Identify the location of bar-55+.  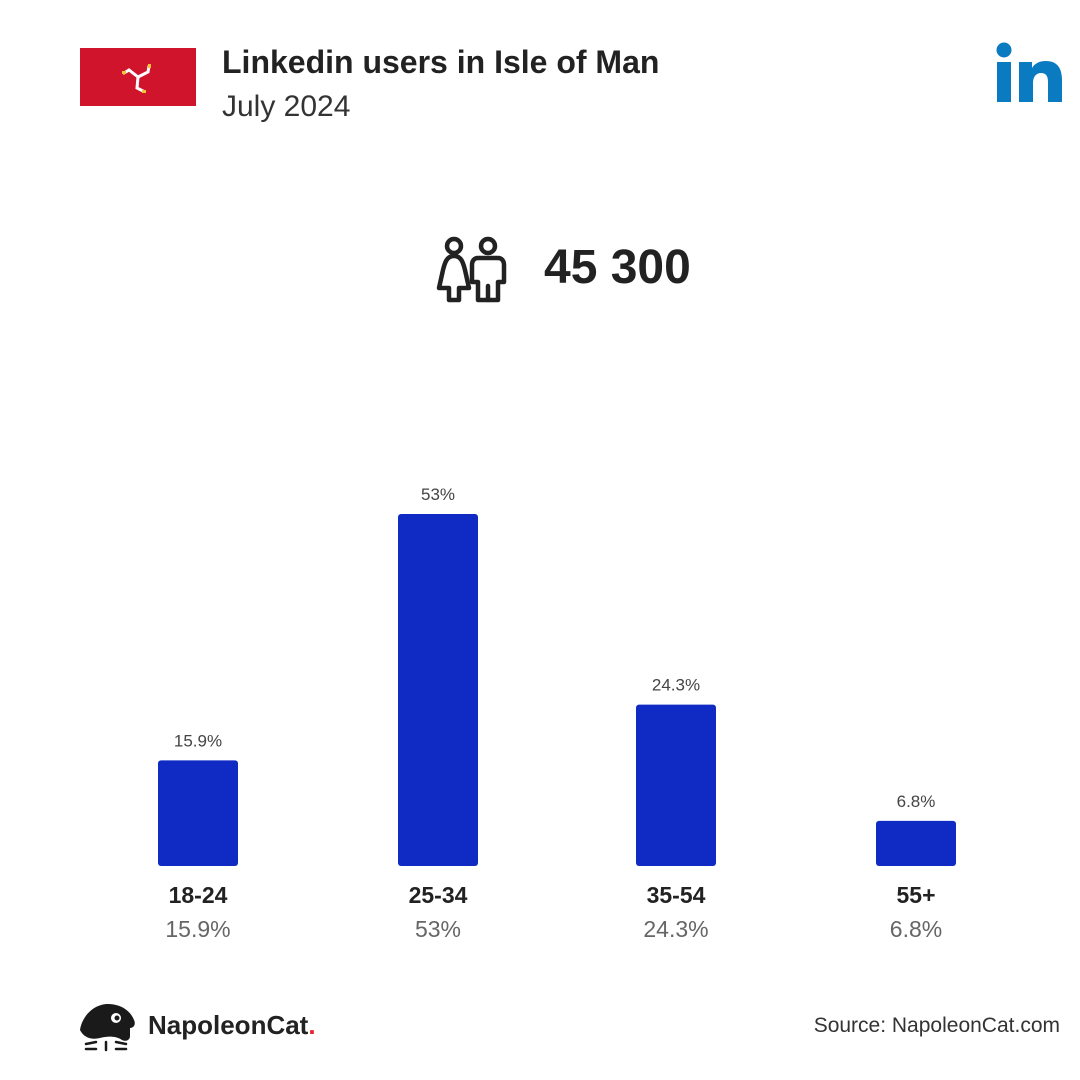
(916, 843).